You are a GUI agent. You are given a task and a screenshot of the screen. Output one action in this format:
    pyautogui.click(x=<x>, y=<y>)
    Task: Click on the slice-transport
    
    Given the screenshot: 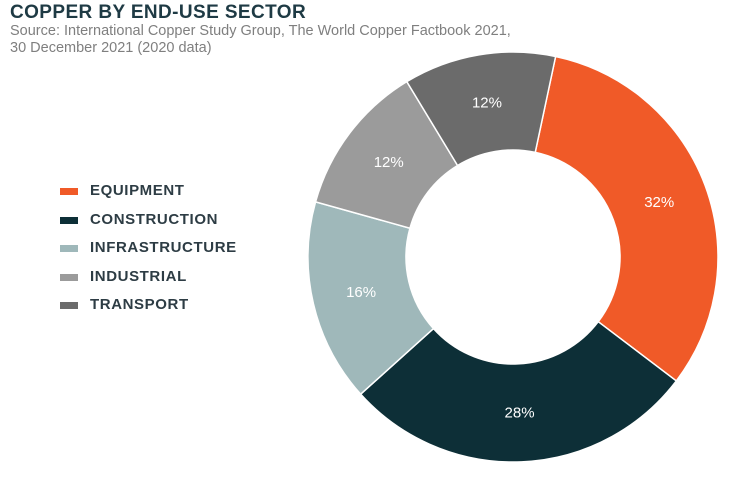 What is the action you would take?
    pyautogui.click(x=481, y=109)
    